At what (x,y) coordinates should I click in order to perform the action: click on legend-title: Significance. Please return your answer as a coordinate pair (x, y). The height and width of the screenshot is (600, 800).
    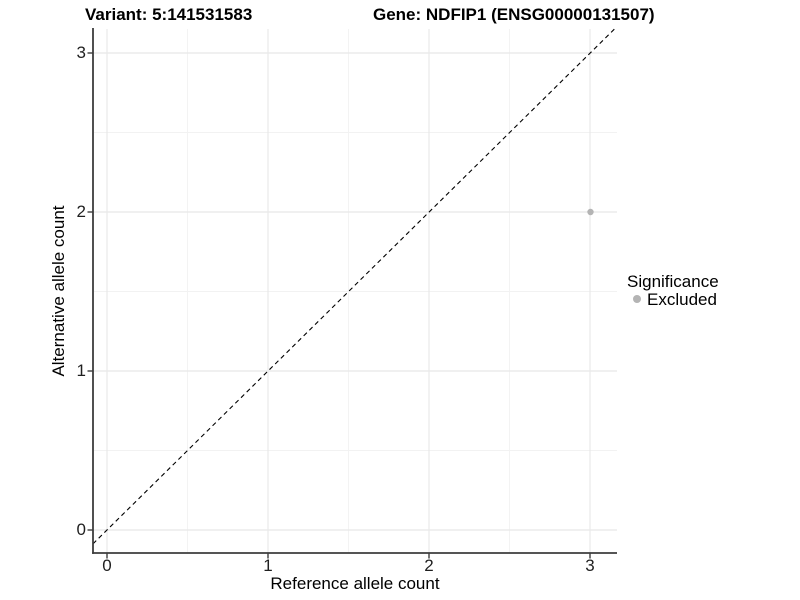
    Looking at the image, I should click on (673, 281).